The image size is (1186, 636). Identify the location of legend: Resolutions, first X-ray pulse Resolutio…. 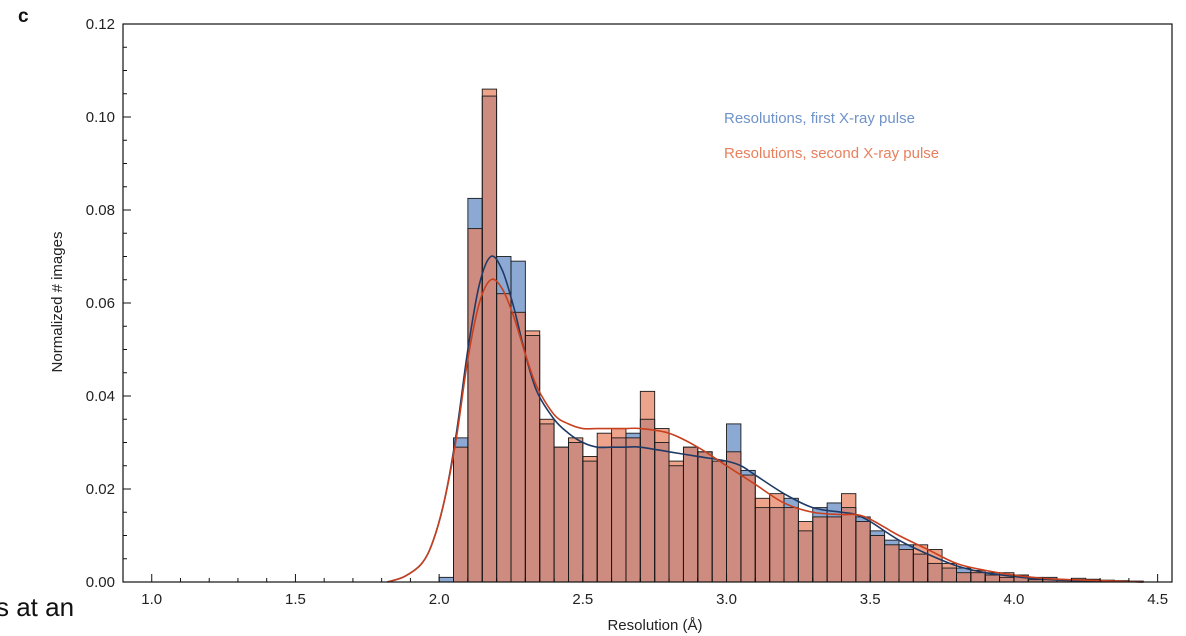
(831, 136).